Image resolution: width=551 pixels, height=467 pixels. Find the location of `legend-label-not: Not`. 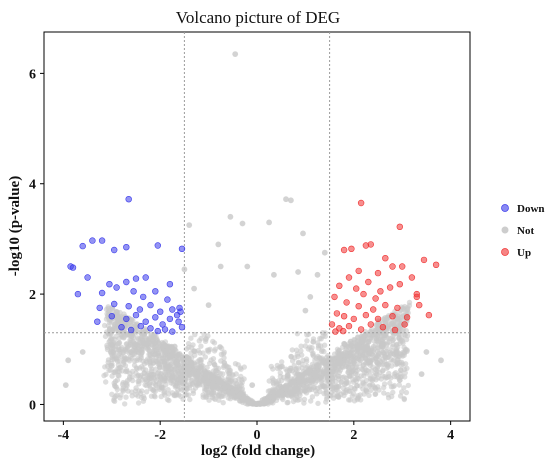

legend-label-not: Not is located at coordinates (525, 231).